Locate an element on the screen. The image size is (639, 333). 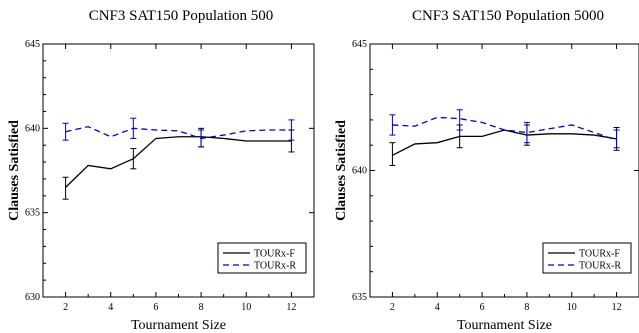
chart-title: CNF3 SAT150 Population 500 is located at coordinates (181, 16).